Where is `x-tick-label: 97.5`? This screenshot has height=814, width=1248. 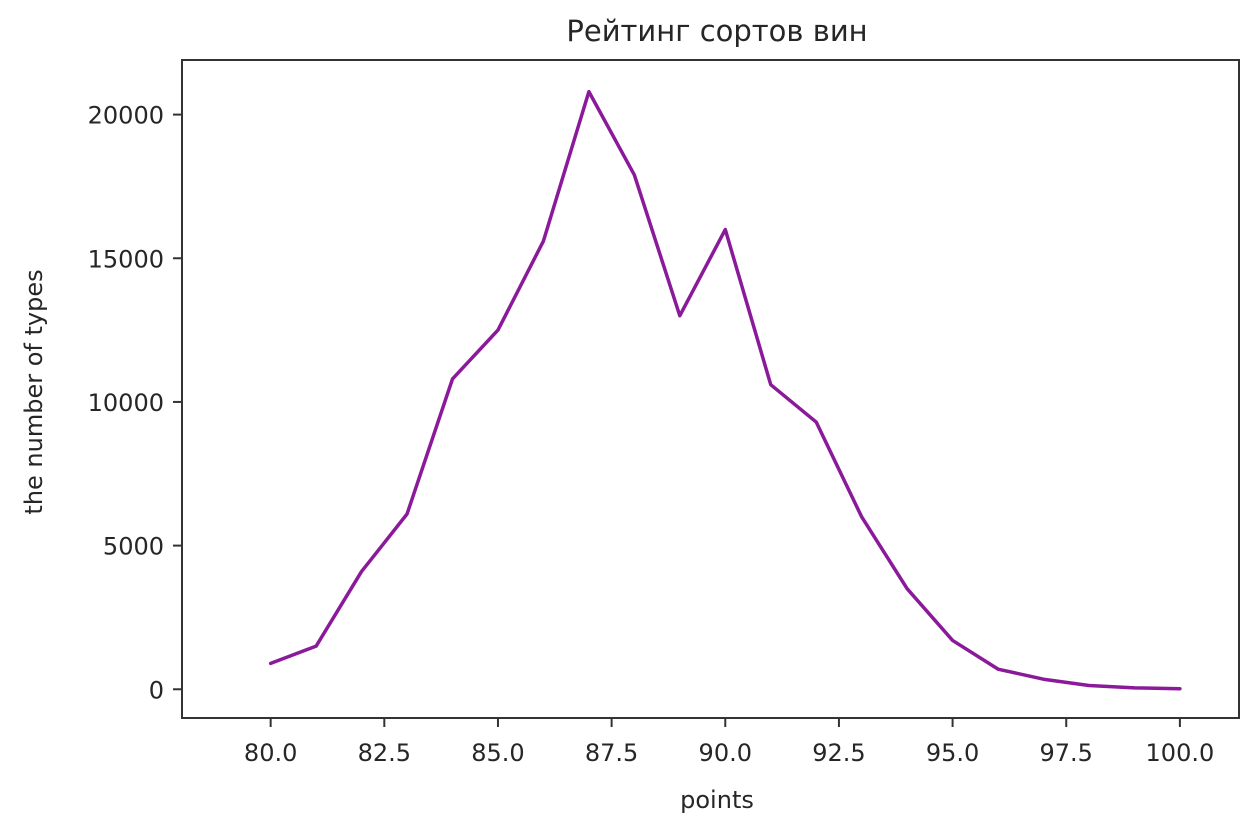
x-tick-label: 97.5 is located at coordinates (1066, 753).